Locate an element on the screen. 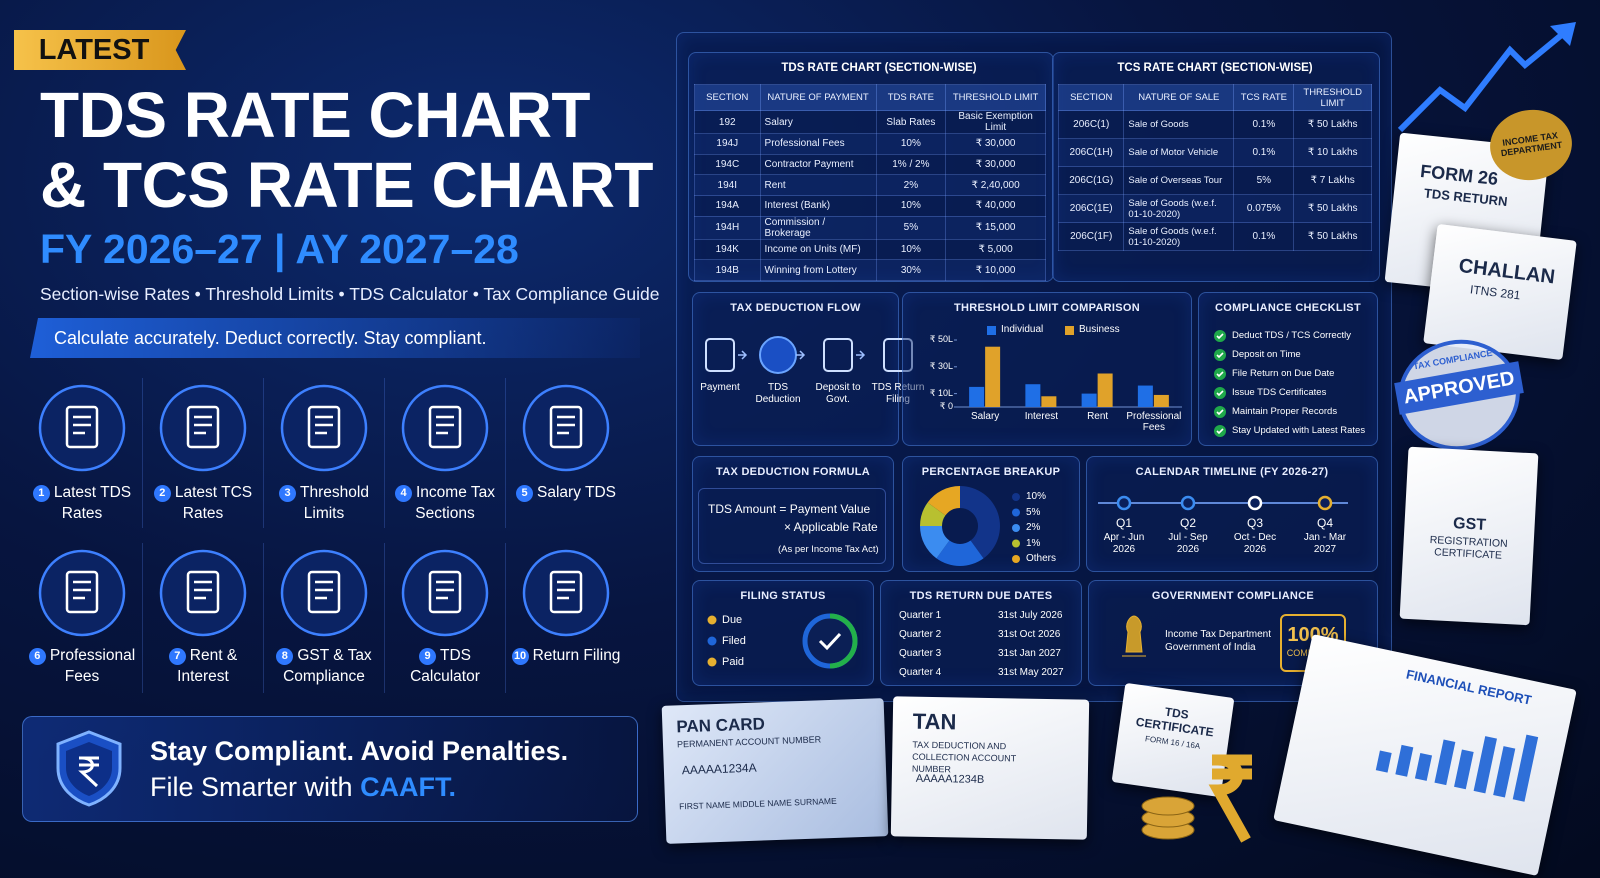  legend-label: Others is located at coordinates (1041, 558).